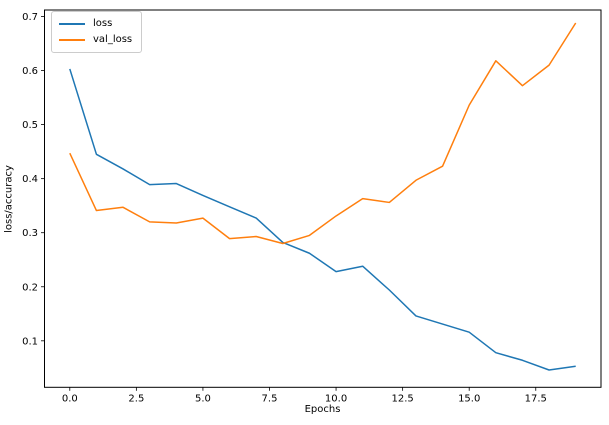 Image resolution: width=609 pixels, height=425 pixels. What do you see at coordinates (469, 398) in the screenshot?
I see `x-tick-label: 15.0` at bounding box center [469, 398].